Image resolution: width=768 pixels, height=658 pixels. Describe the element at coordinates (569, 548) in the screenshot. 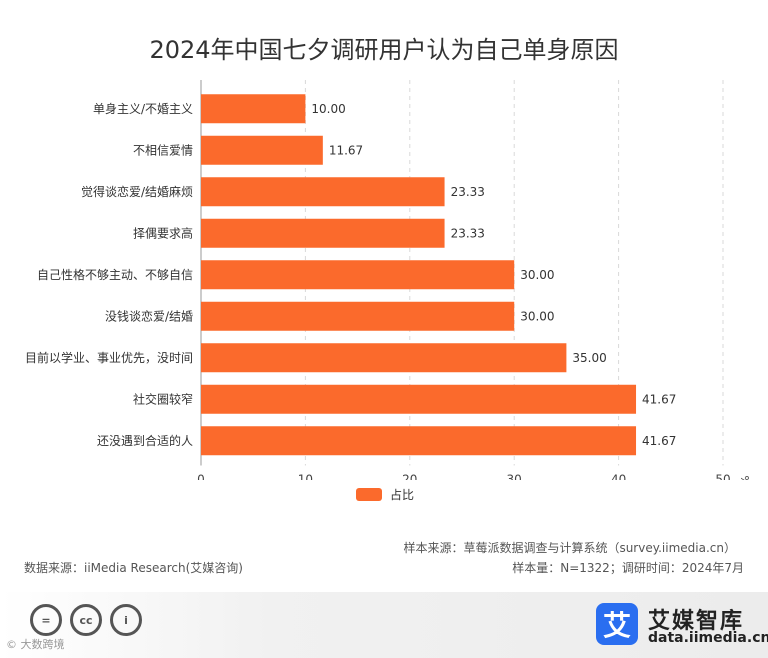

I see `sample-source-note: 样本来源：草莓派数据调查与计算系统（survey.iimedia.cn）` at that location.